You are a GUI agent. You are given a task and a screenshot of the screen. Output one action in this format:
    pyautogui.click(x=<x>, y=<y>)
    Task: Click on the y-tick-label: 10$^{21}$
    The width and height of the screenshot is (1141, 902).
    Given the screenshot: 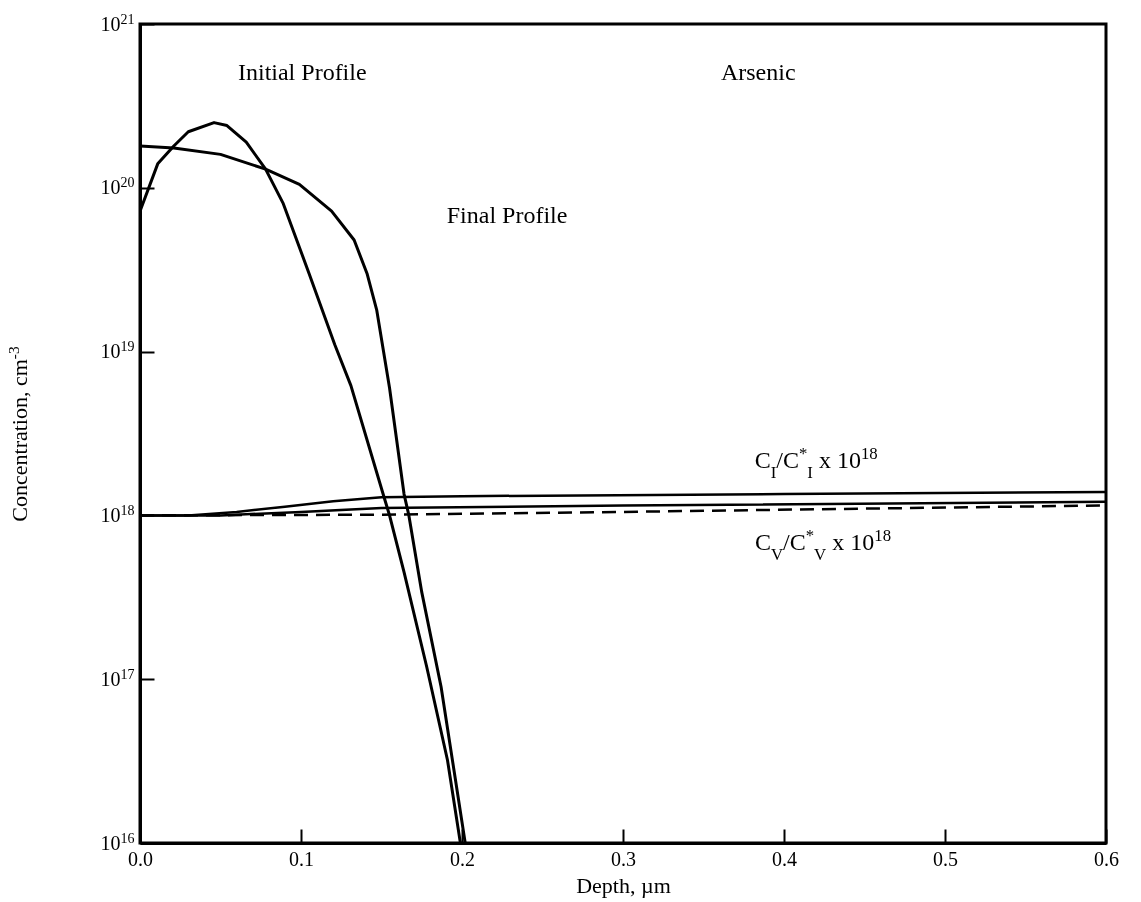 What is the action you would take?
    pyautogui.click(x=117, y=23)
    